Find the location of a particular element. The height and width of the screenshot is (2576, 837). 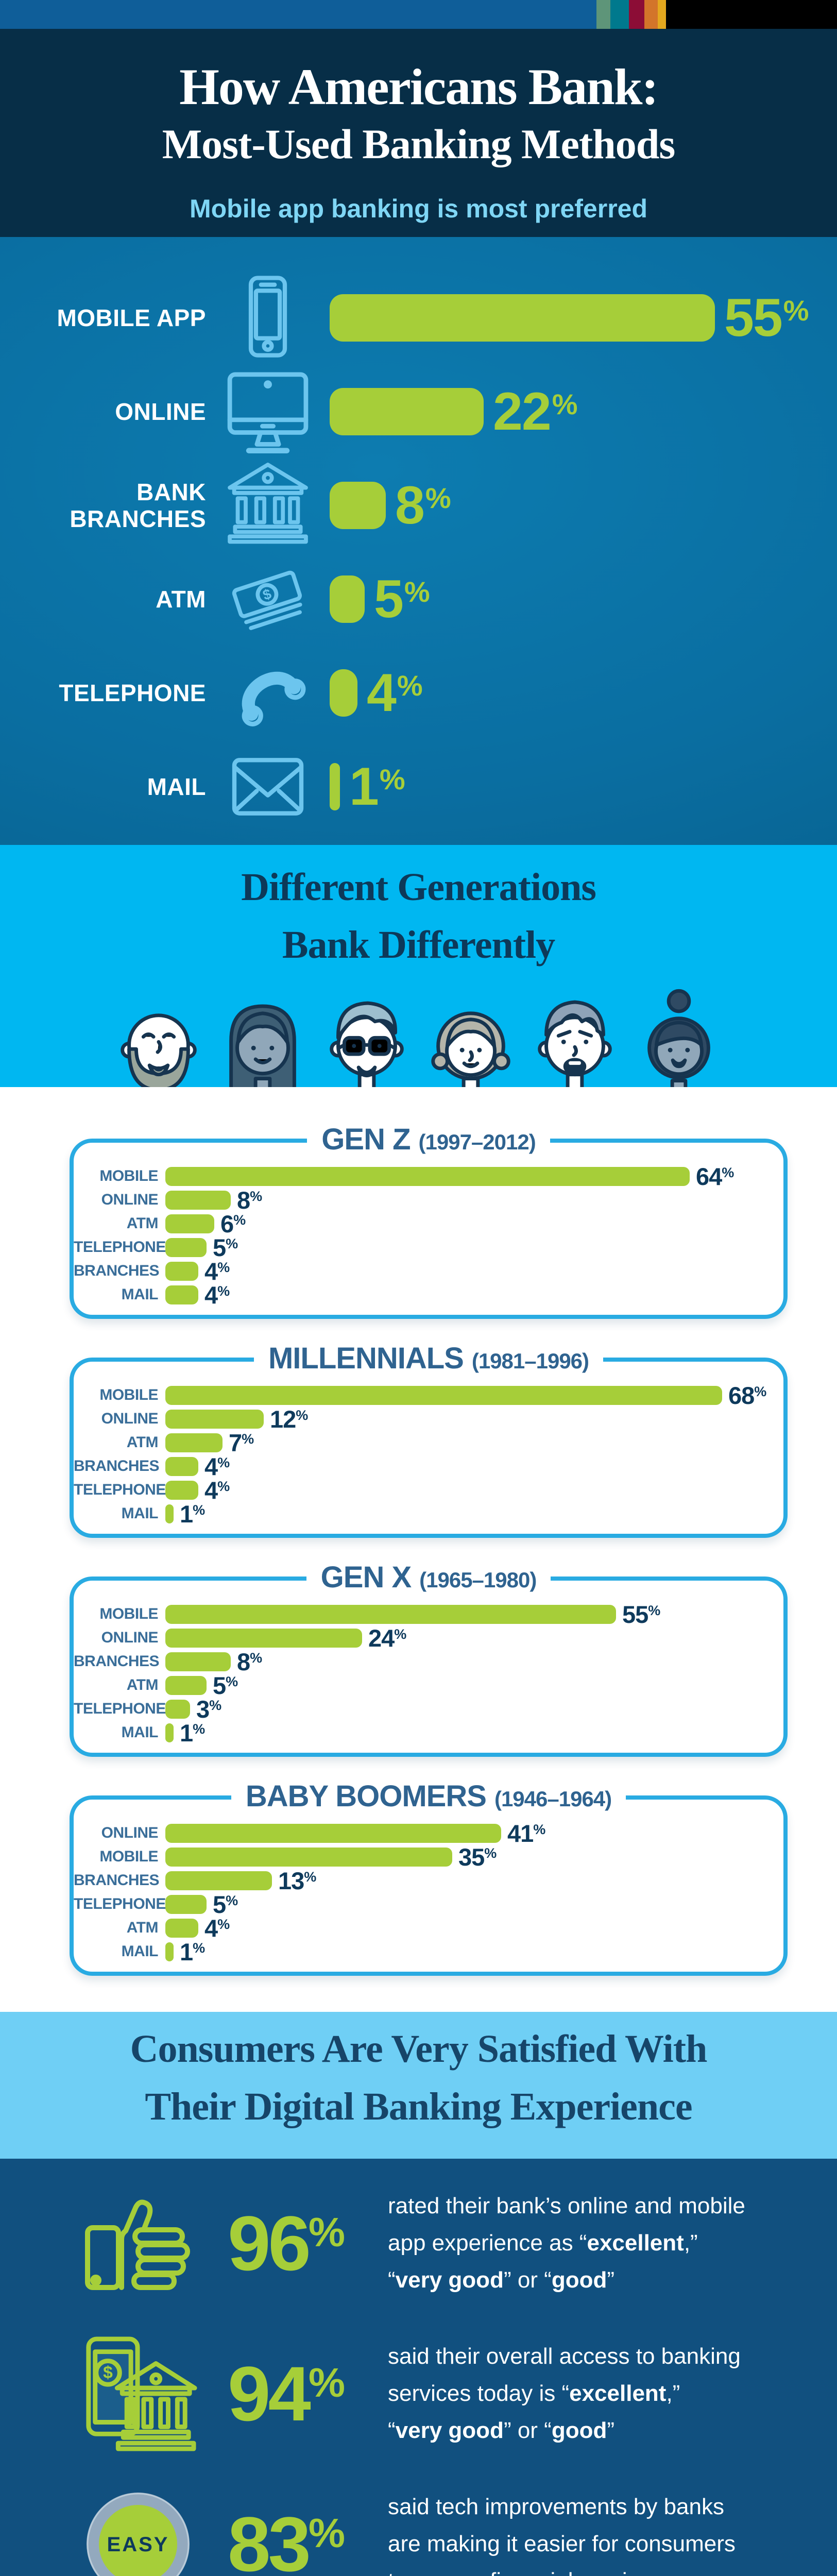

bar-icon-wrap is located at coordinates (268, 318).